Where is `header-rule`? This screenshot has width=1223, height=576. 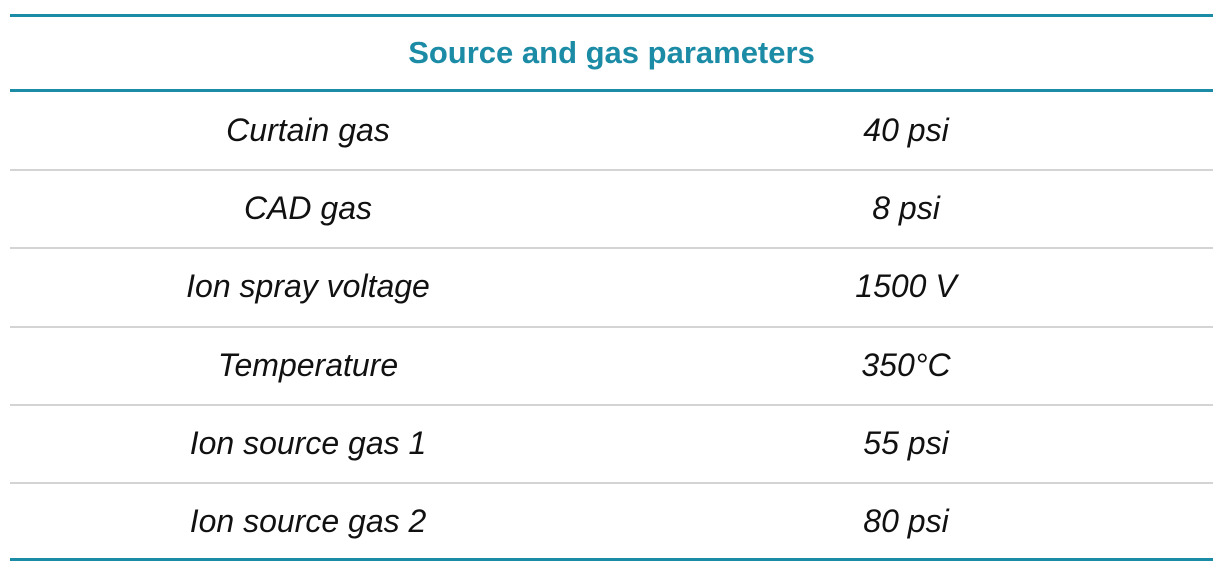 header-rule is located at coordinates (611, 90).